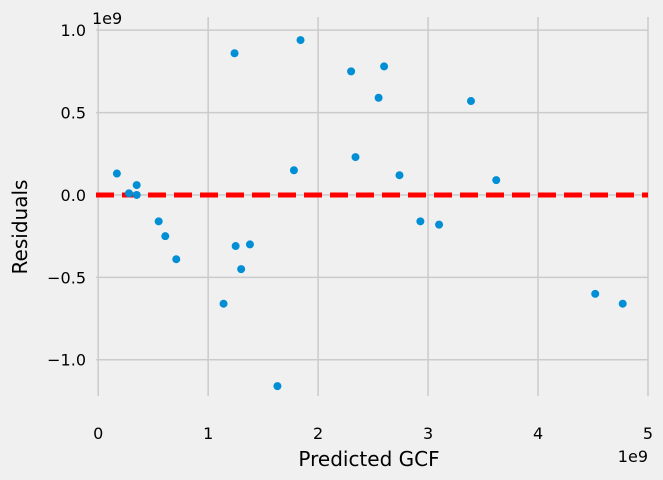 The height and width of the screenshot is (480, 663). Describe the element at coordinates (318, 433) in the screenshot. I see `x-tick-label: 2` at that location.